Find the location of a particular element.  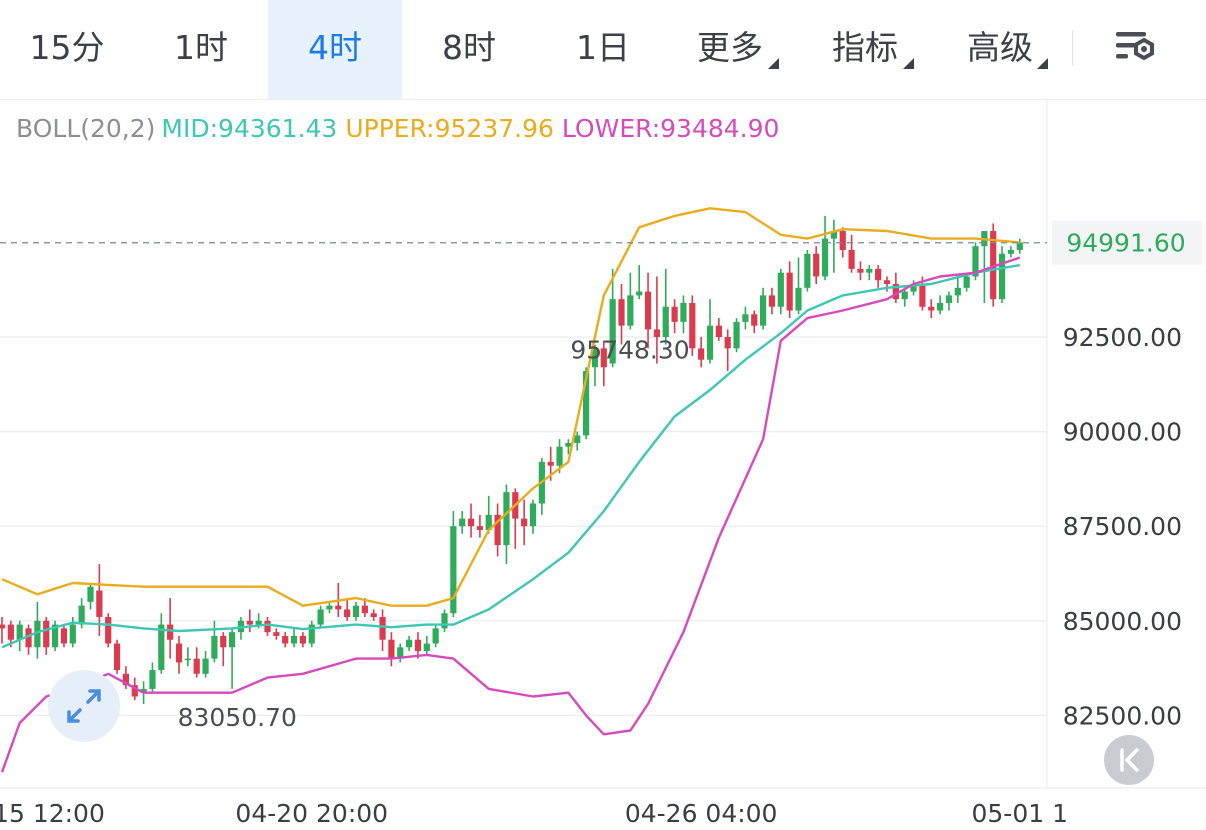

x-axis-tick-label: 04-15 12:00 is located at coordinates (52, 813).